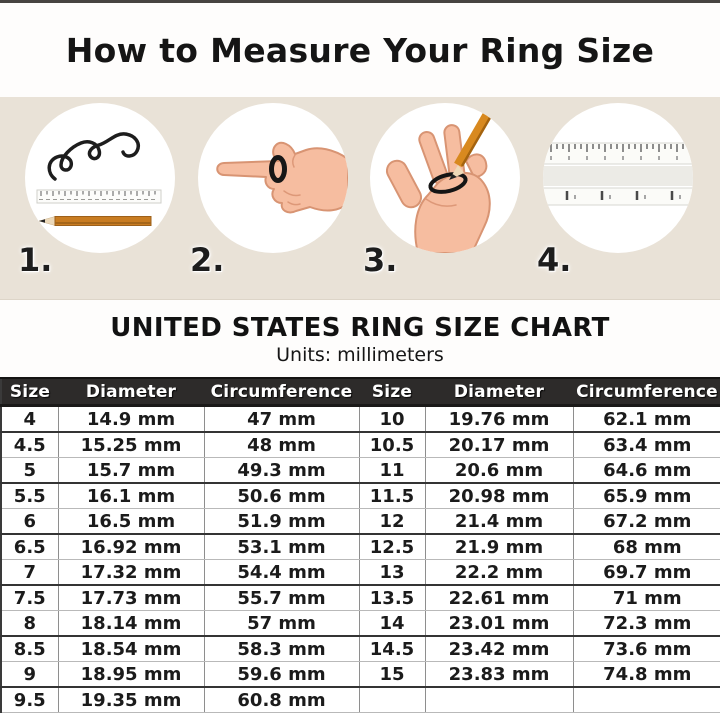 The image size is (720, 720). I want to click on table-row: 4 14.9 mm 47 mm 10 19.76 mm 62.1 mm, so click(360, 419).